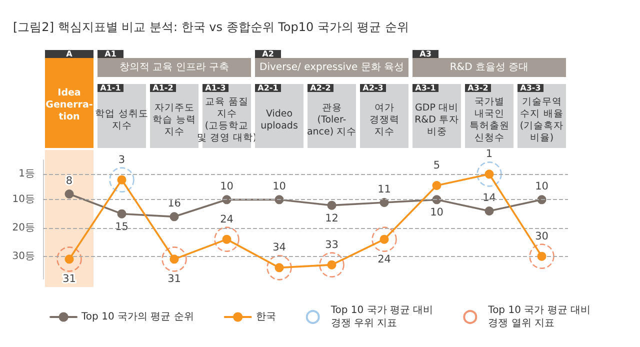  I want to click on x-tick-label: A3-2 국가별 내국인 특허출원 신청수, so click(489, 114).